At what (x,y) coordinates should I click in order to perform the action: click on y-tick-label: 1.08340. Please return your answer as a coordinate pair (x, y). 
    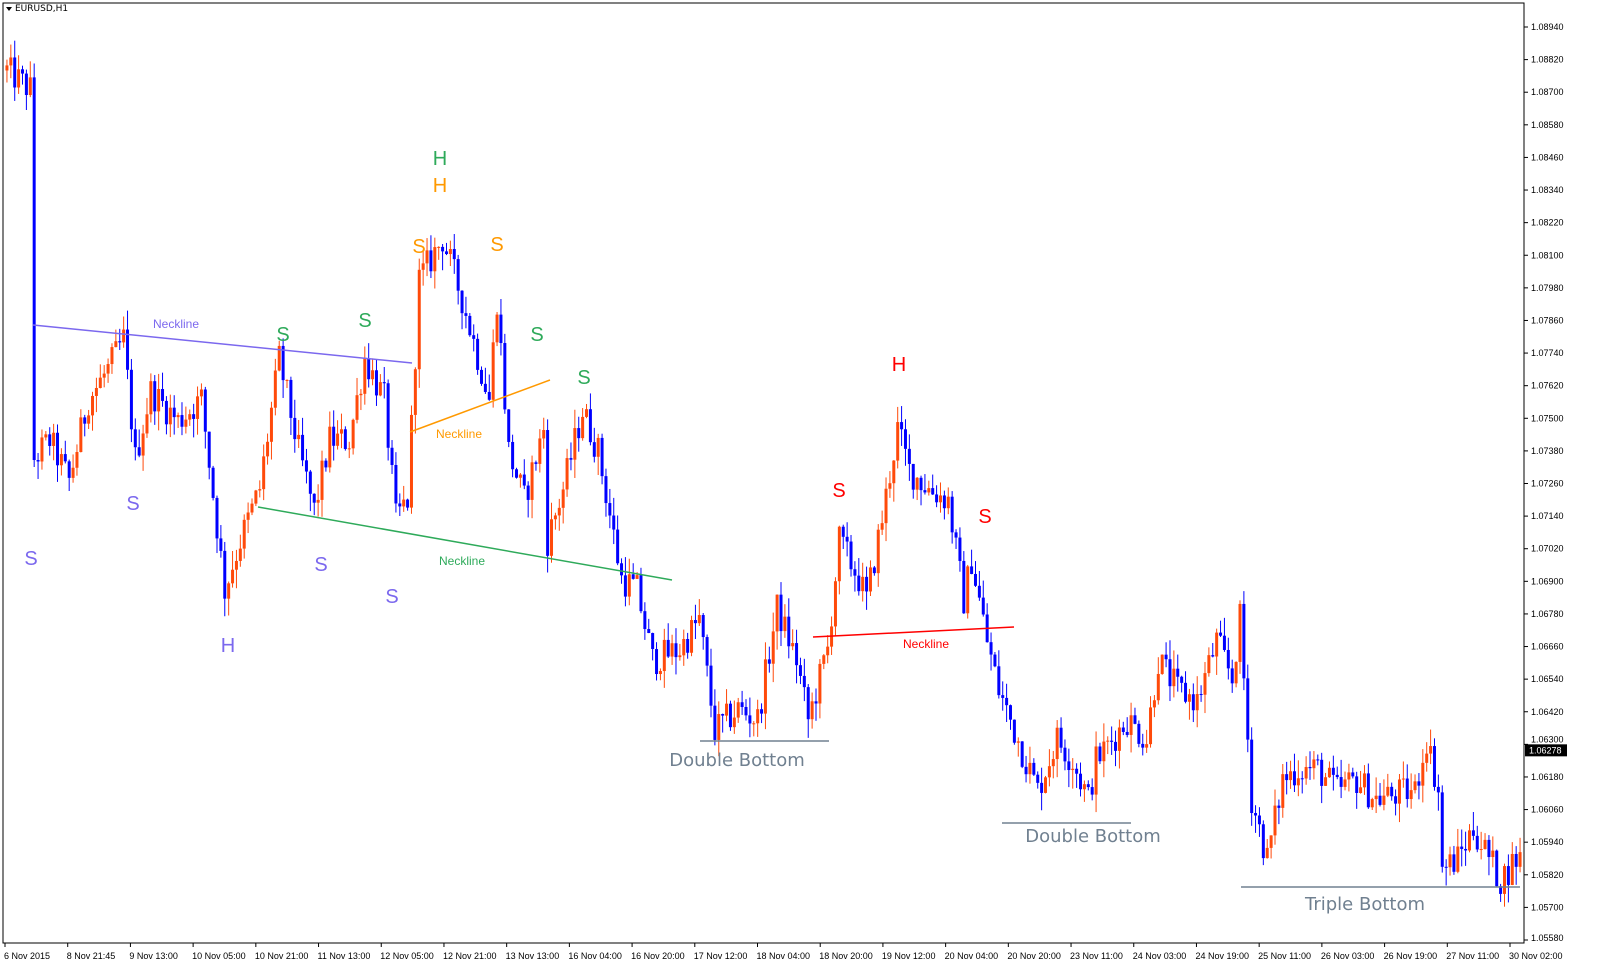
    Looking at the image, I should click on (1547, 190).